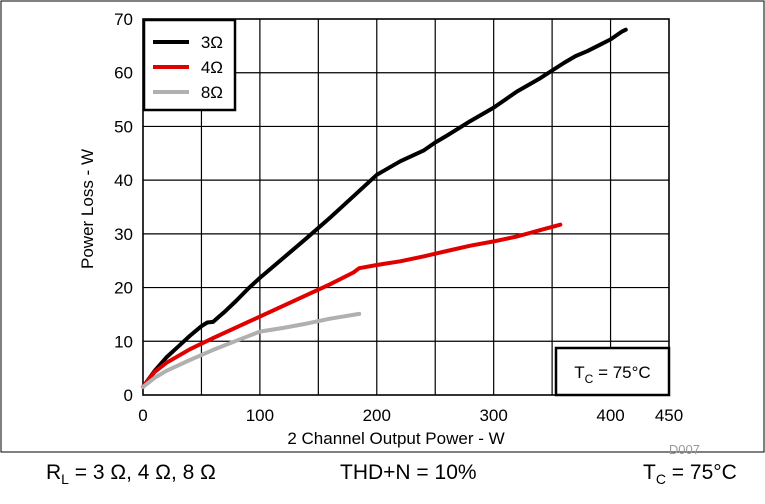 This screenshot has width=765, height=504. I want to click on caption-thd: THD+N = 10%, so click(408, 472).